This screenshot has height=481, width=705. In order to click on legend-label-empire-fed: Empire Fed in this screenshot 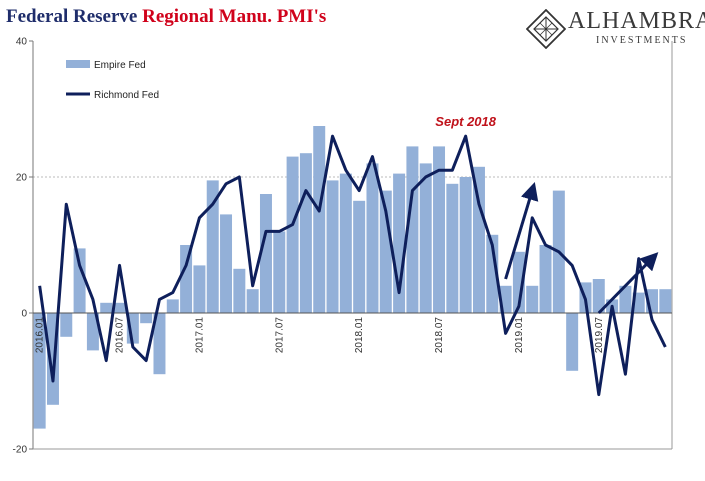, I will do `click(120, 65)`.